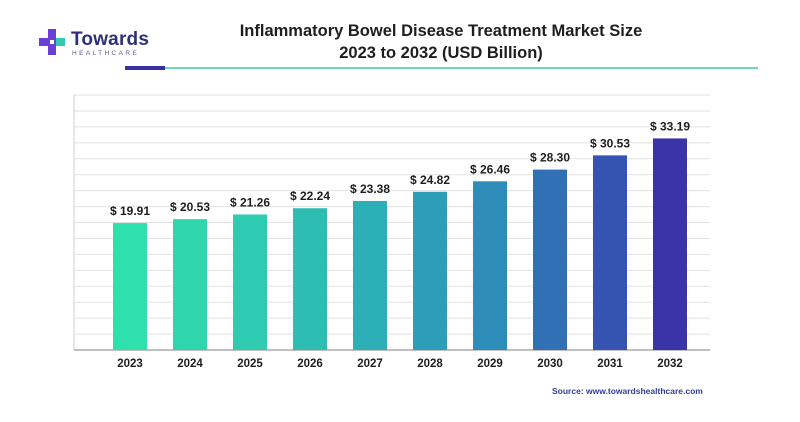  What do you see at coordinates (550, 158) in the screenshot?
I see `data-label-2030: $ 28.30` at bounding box center [550, 158].